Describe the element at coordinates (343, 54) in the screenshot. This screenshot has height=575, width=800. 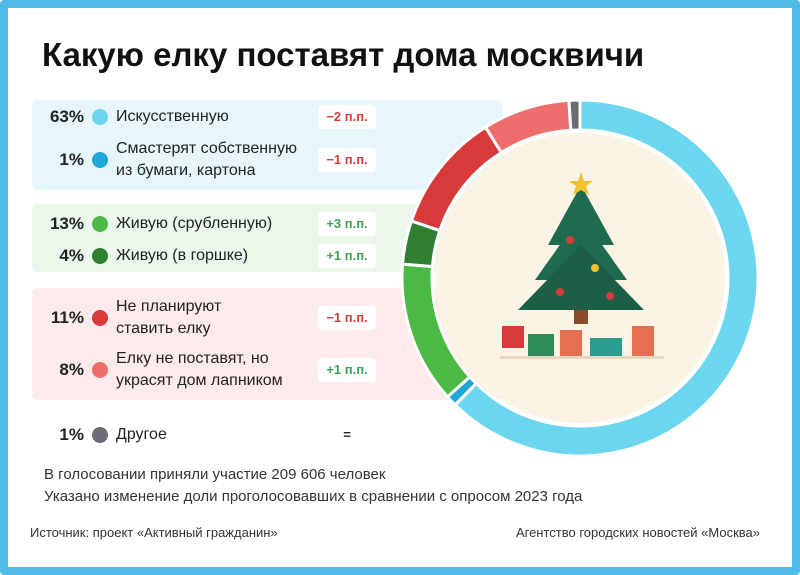
I see `chart-title: Какую елку поставят дома москвичи` at that location.